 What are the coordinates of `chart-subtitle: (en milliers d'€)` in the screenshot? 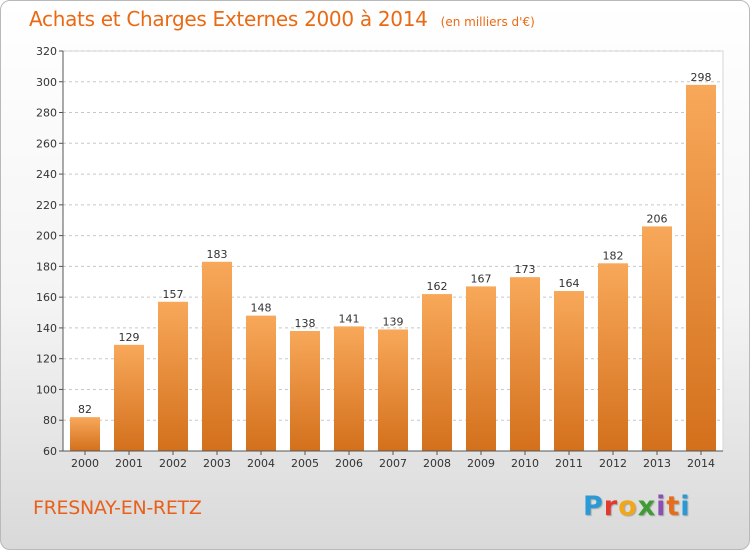 It's located at (487, 22).